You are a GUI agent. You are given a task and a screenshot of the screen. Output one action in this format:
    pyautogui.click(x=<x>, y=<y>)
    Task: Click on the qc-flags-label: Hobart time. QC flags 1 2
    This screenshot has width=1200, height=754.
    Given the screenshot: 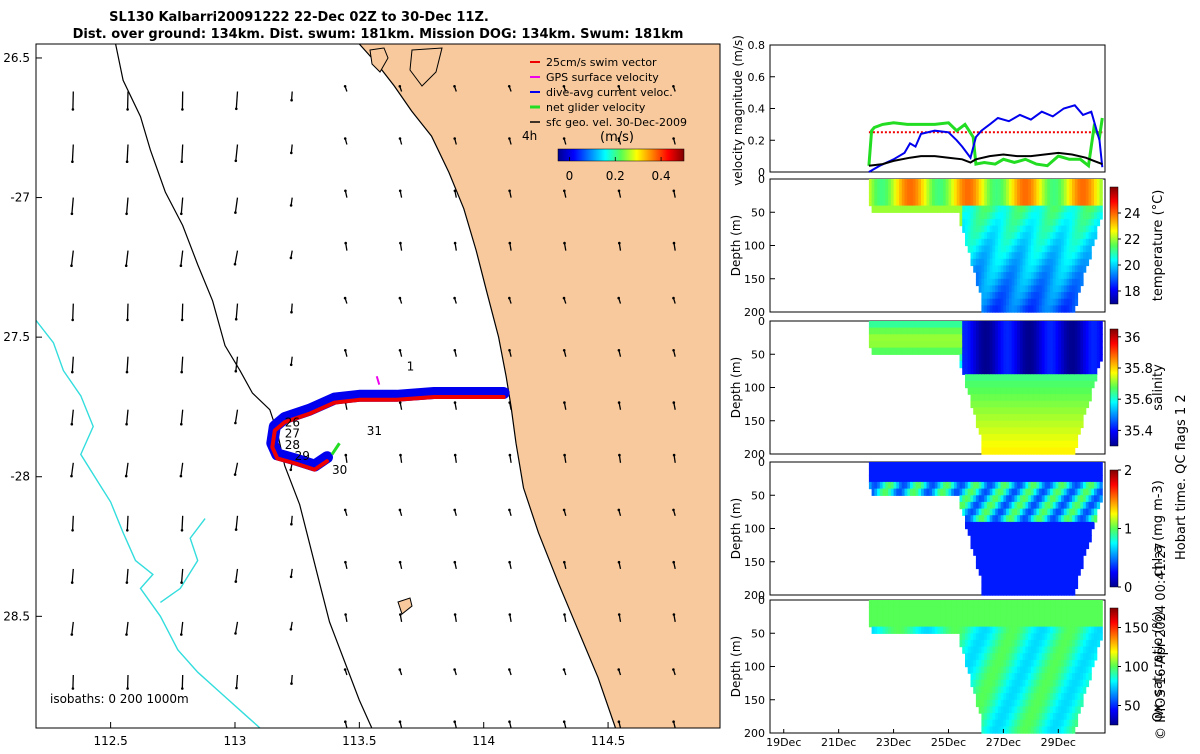 What is the action you would take?
    pyautogui.click(x=1181, y=477)
    